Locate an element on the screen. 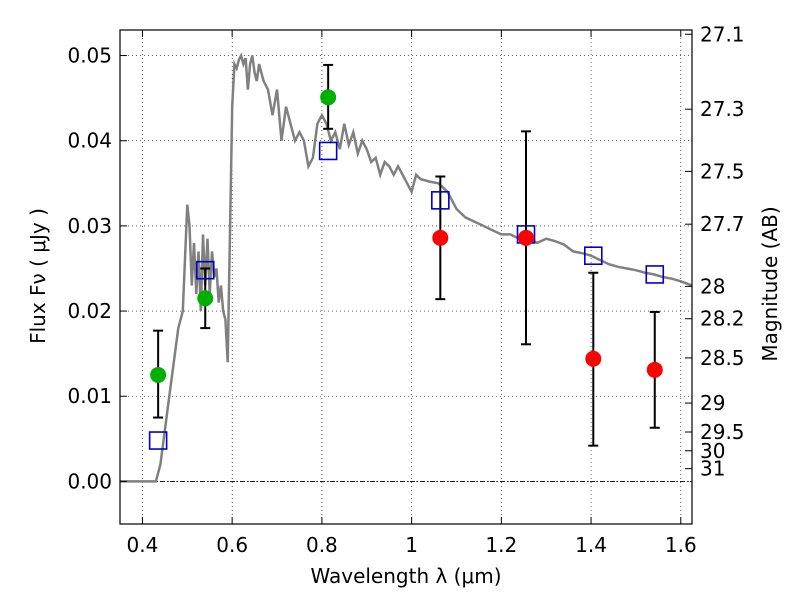 The width and height of the screenshot is (800, 604). y-tick-label: 0.04 is located at coordinates (89, 141).